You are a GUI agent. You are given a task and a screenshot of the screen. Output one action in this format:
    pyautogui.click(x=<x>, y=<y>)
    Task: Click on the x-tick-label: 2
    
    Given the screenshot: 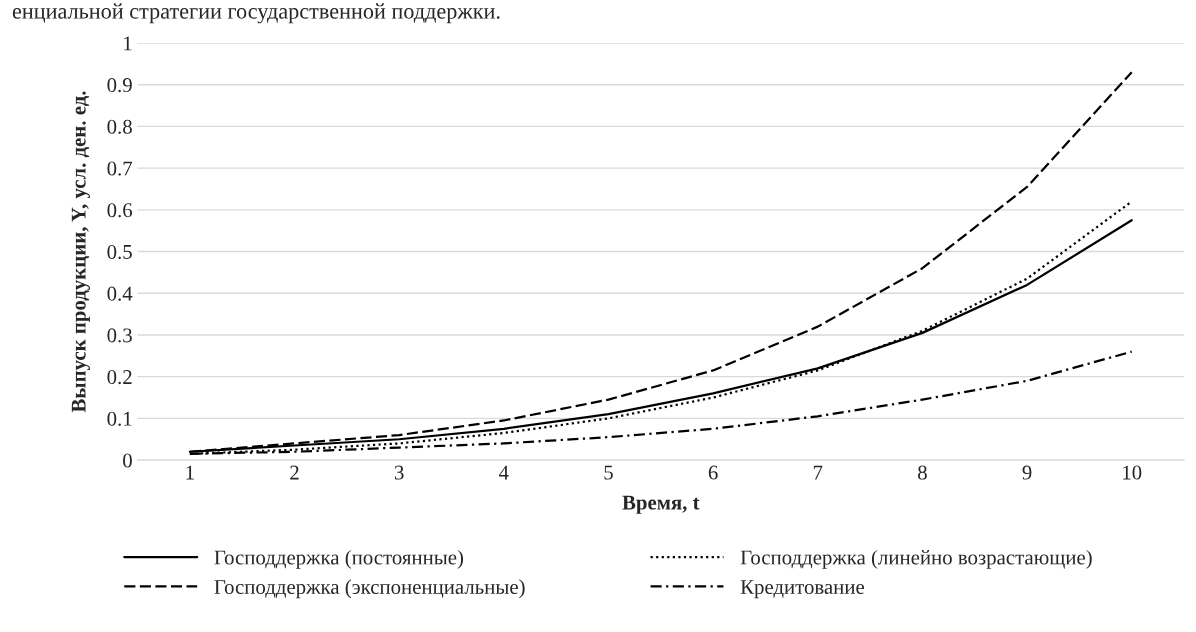 What is the action you would take?
    pyautogui.click(x=294, y=472)
    